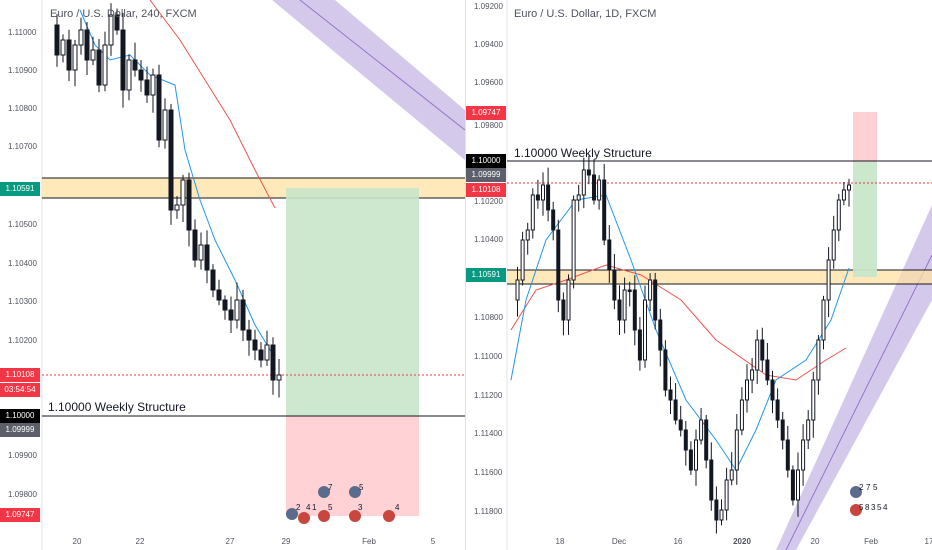  What do you see at coordinates (488, 6) in the screenshot?
I see `price-tick: 1.09200` at bounding box center [488, 6].